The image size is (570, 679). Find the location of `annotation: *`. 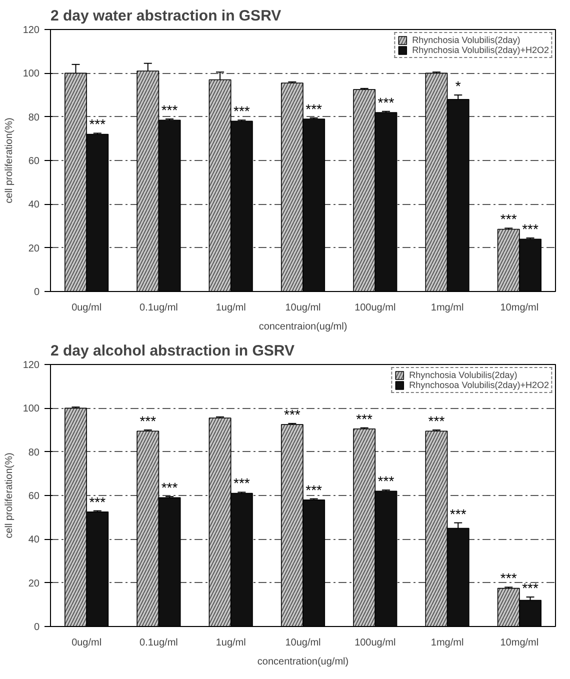

annotation: * is located at coordinates (458, 86).